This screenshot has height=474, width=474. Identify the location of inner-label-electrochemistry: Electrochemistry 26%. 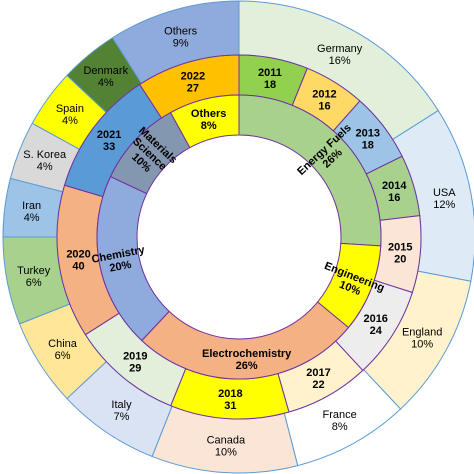
(247, 360).